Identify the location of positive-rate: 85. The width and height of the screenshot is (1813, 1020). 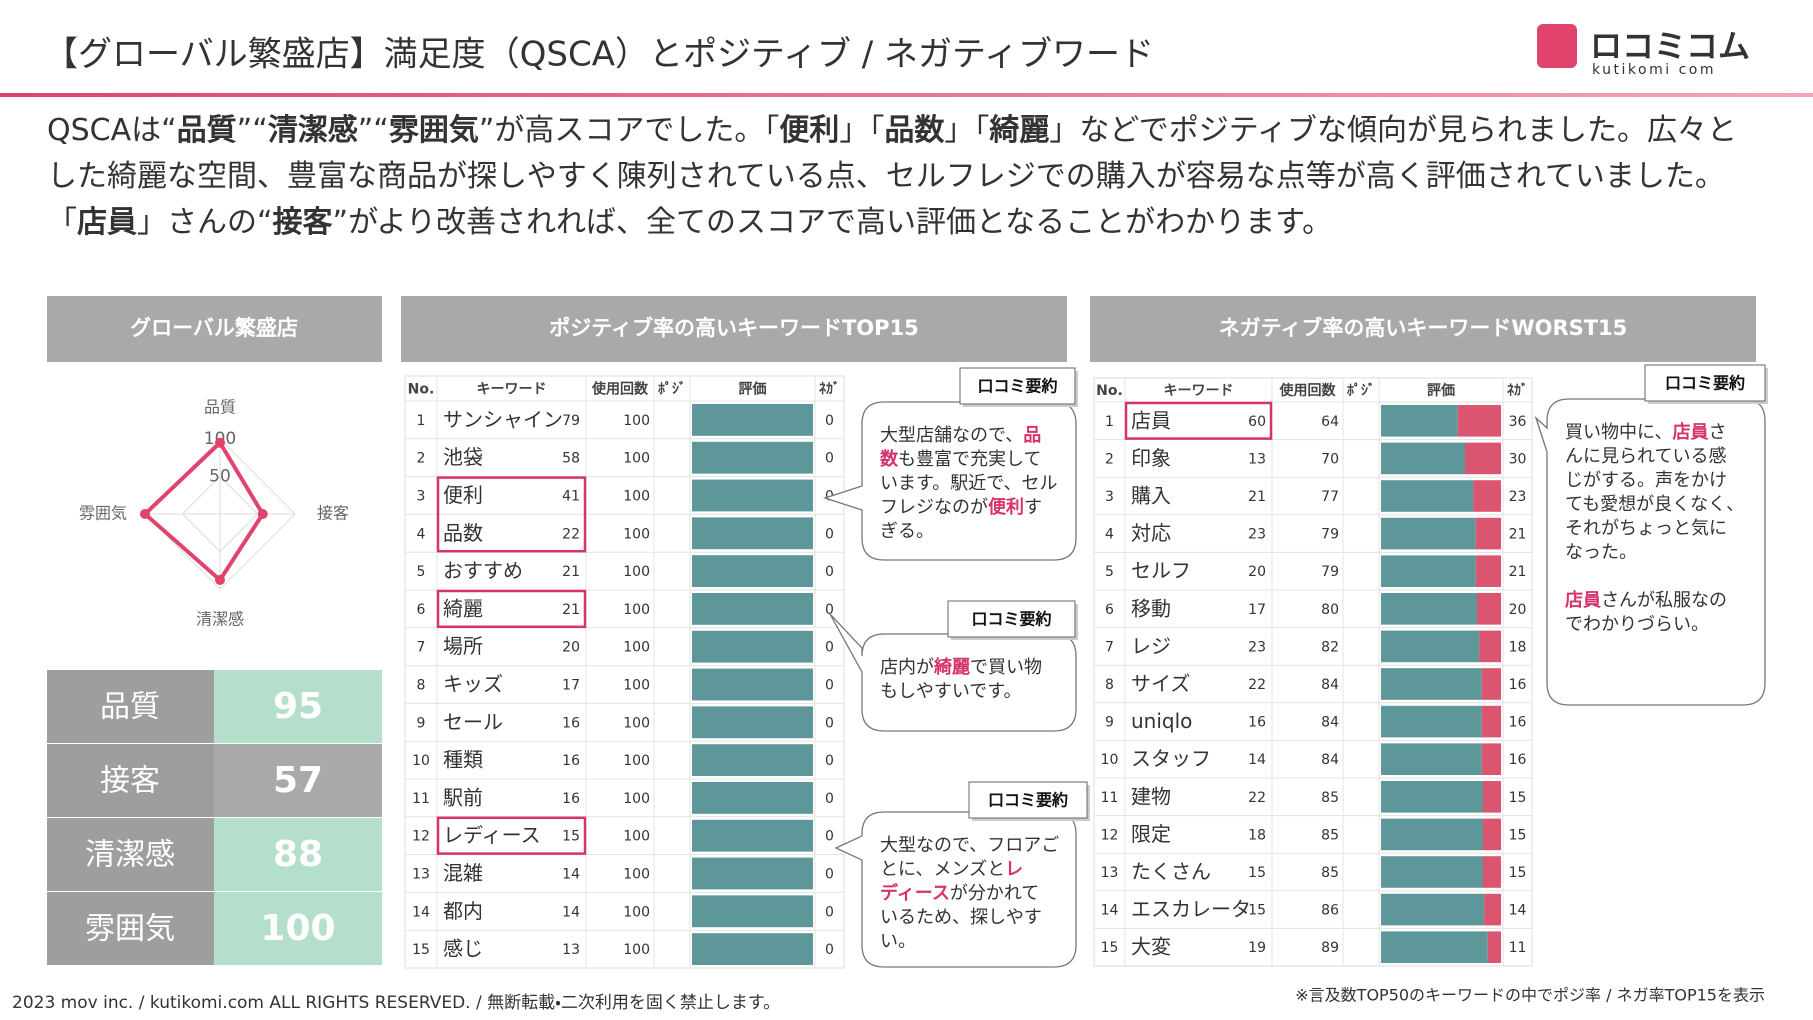
(1330, 798).